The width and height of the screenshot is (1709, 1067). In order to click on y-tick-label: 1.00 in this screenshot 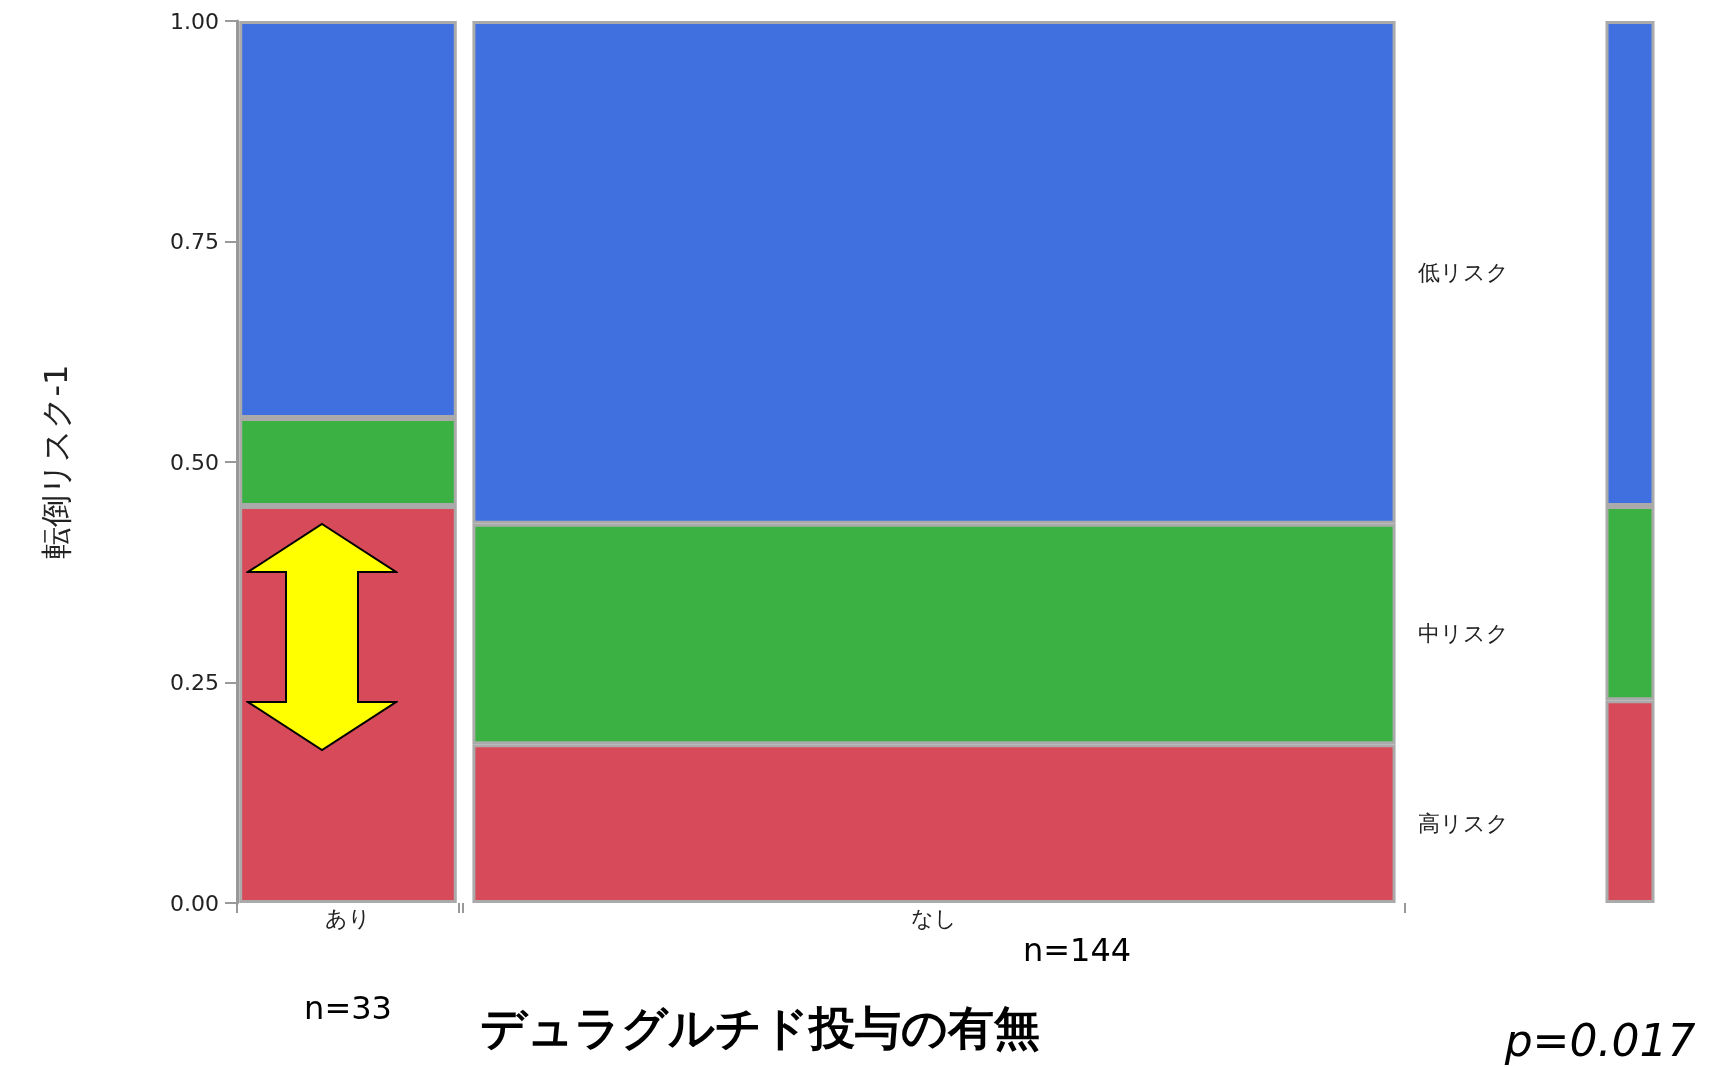, I will do `click(194, 21)`.